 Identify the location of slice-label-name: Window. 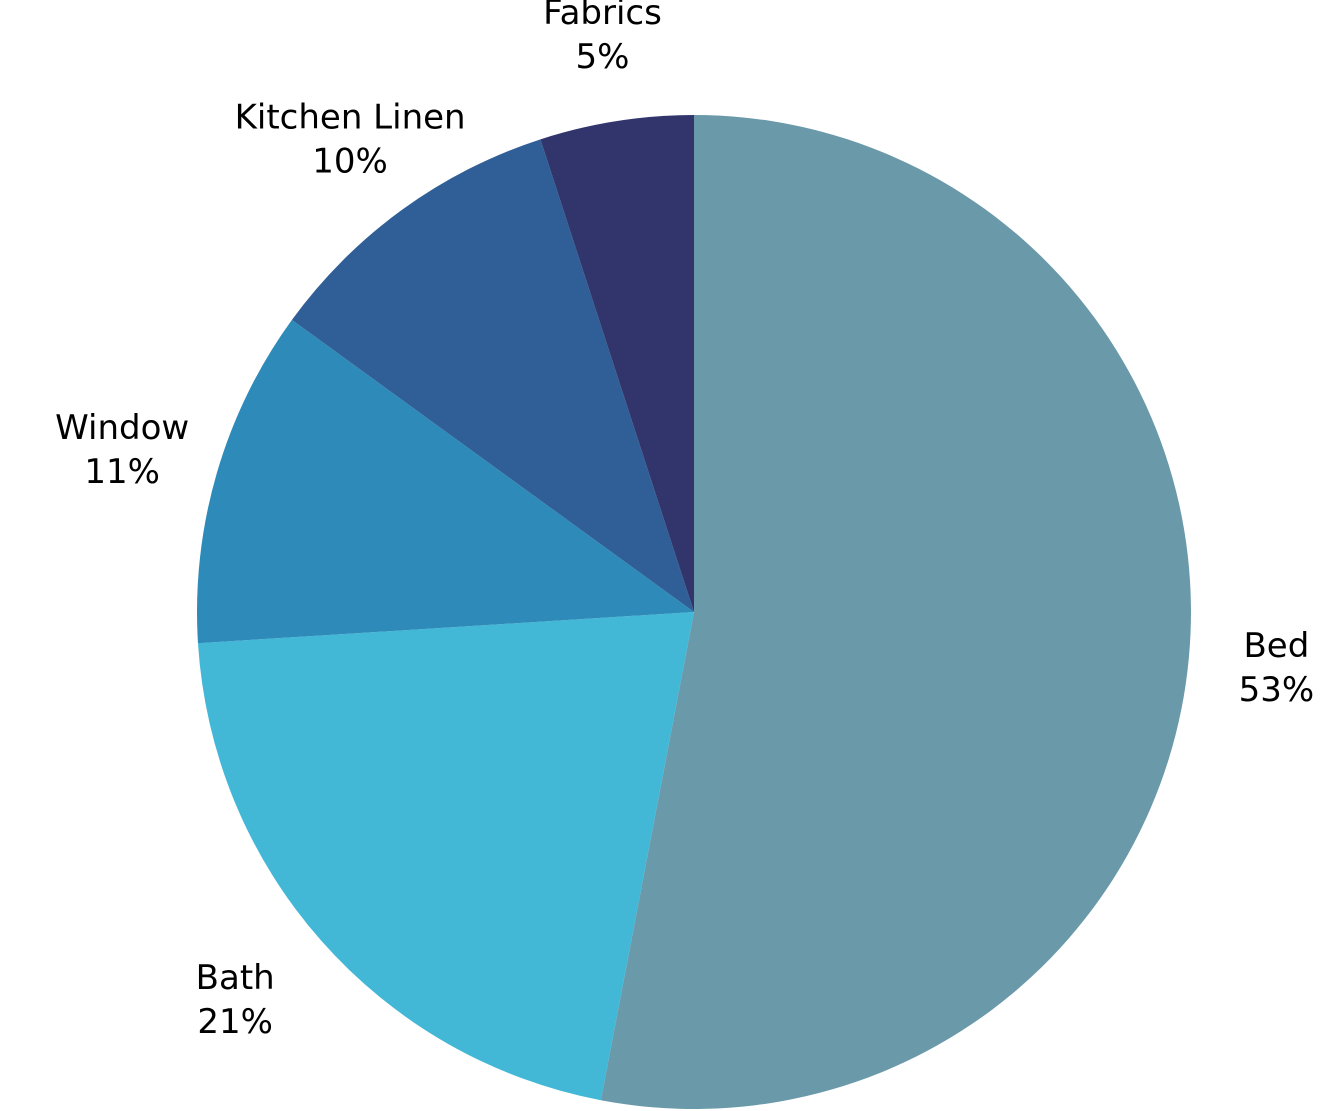
(122, 428).